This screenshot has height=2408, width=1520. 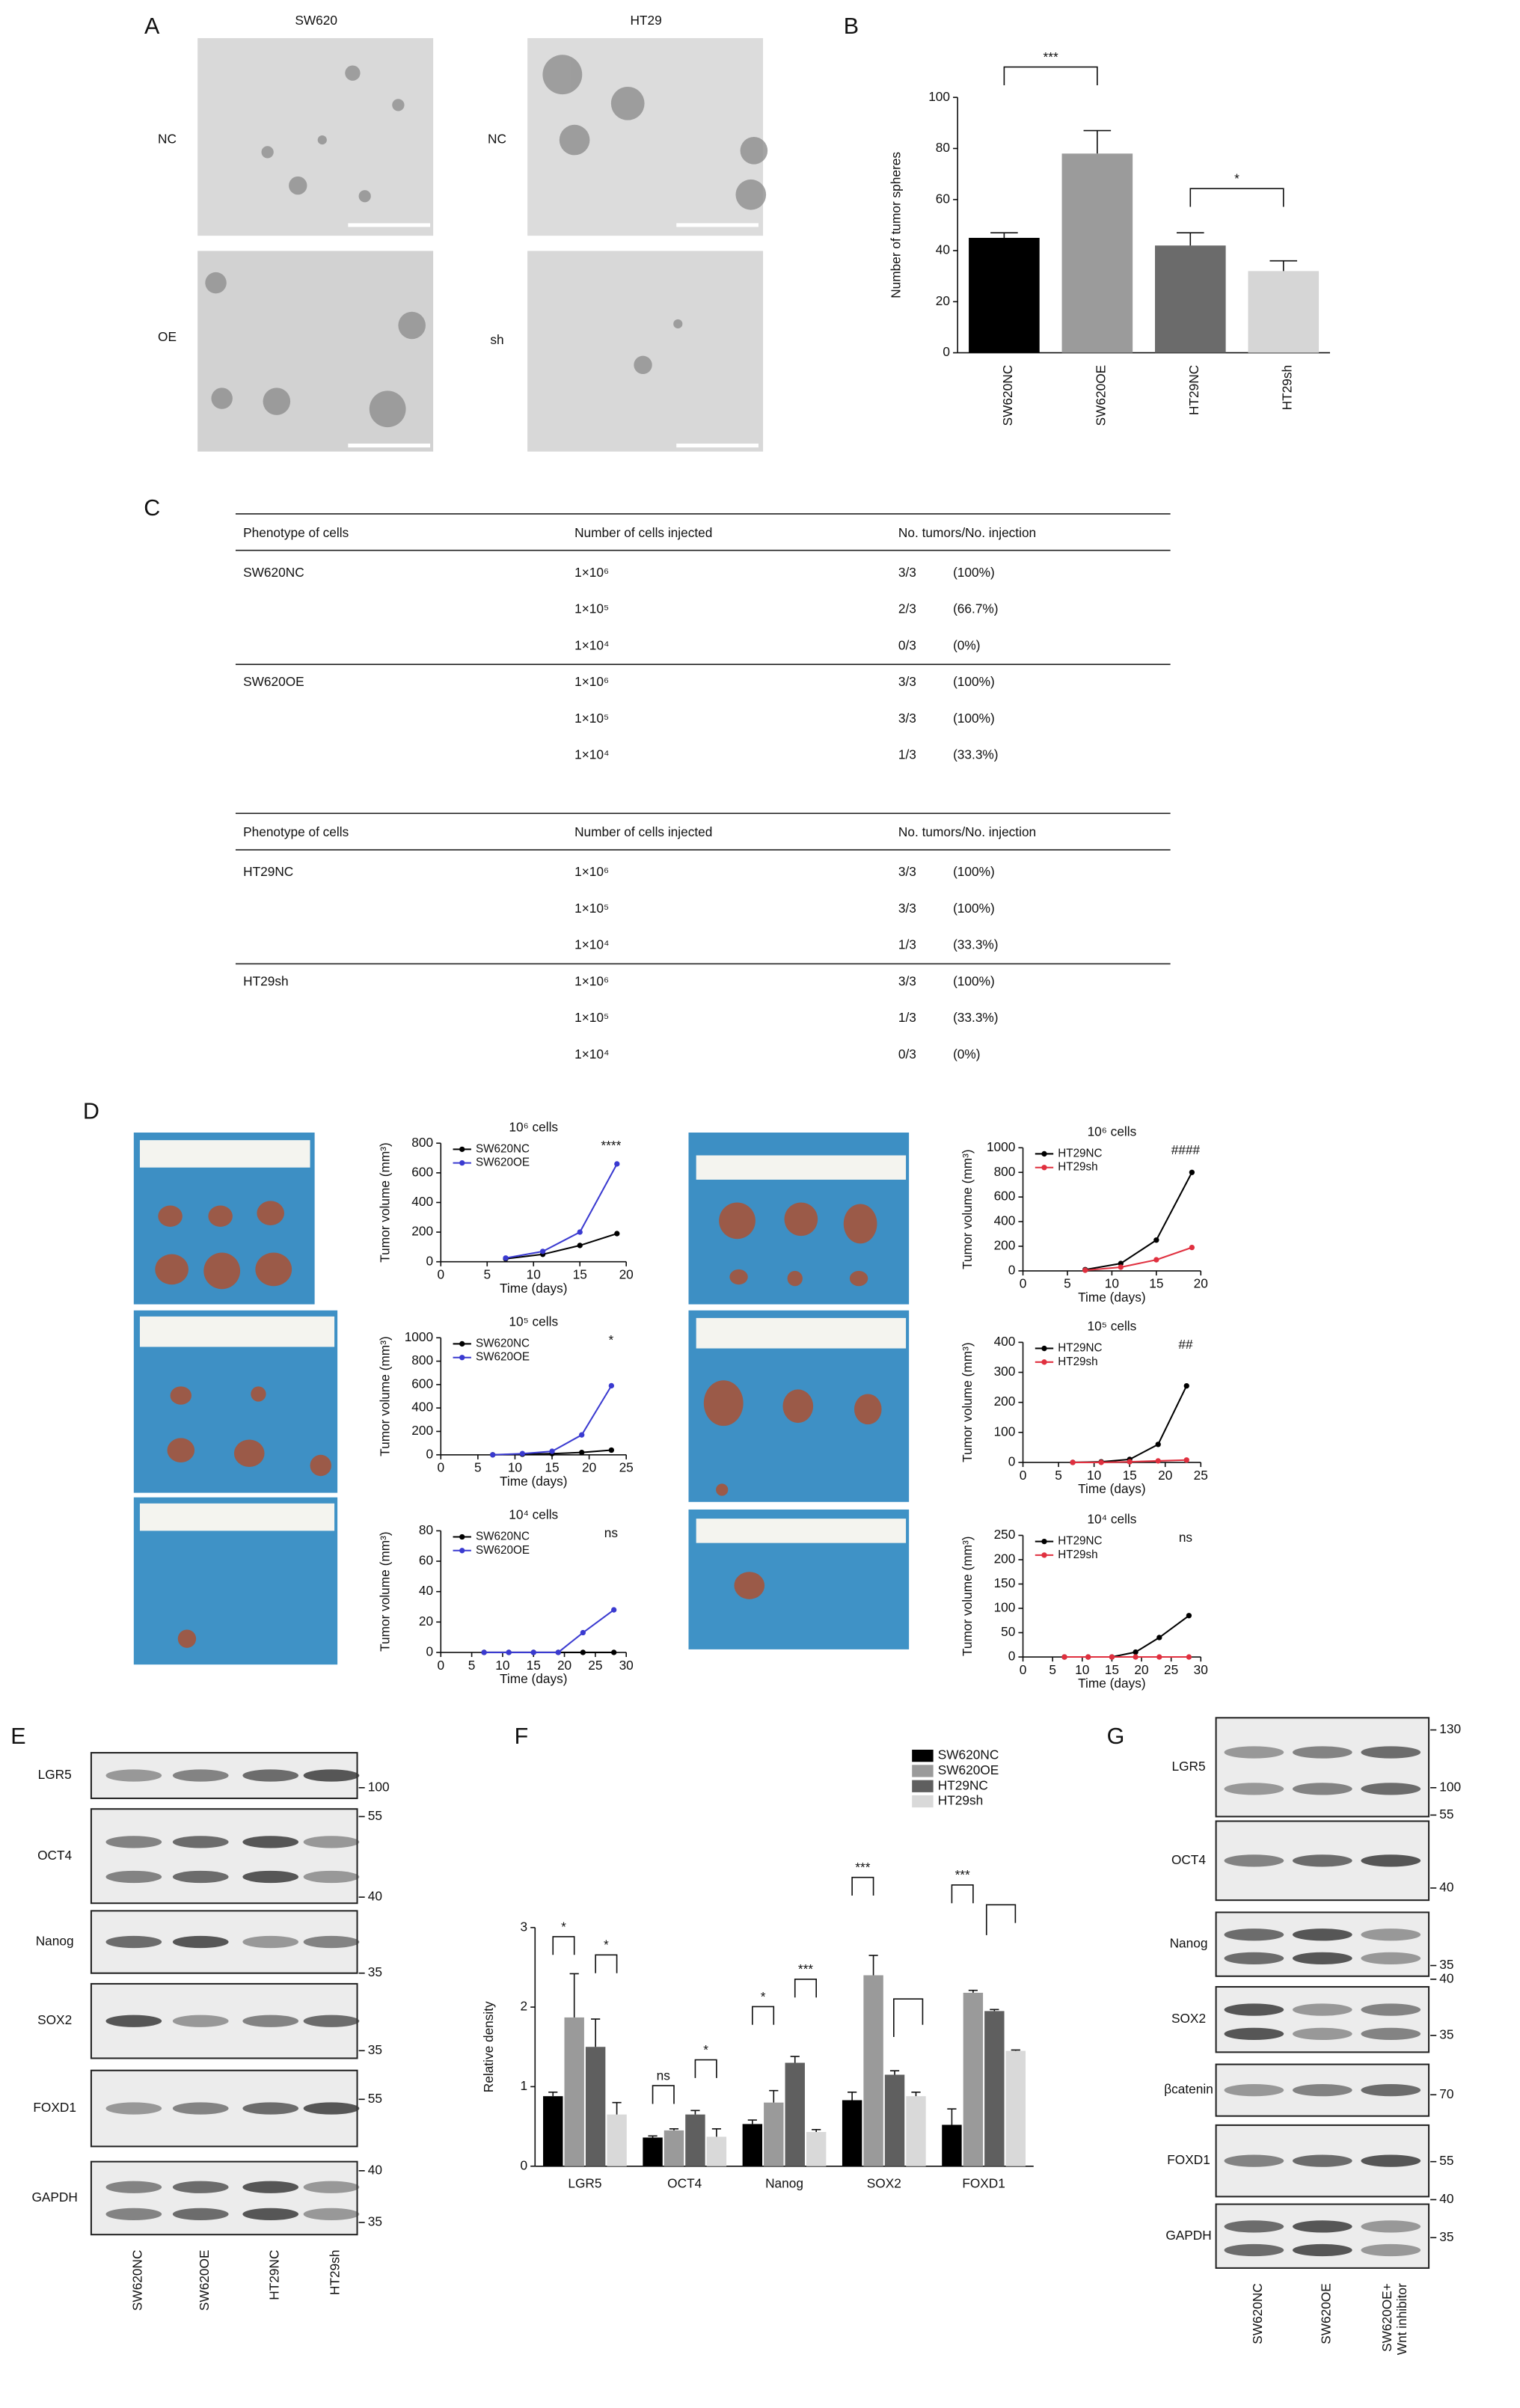 I want to click on y-tick-label: 20, so click(x=943, y=300).